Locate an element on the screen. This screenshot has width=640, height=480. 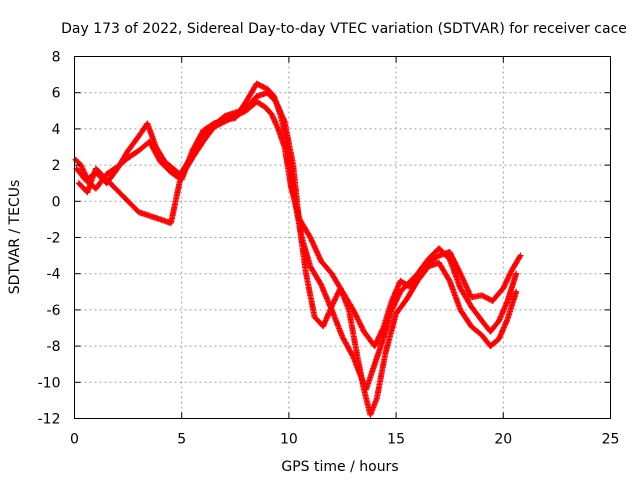
x-tick-label: 20 is located at coordinates (503, 440).